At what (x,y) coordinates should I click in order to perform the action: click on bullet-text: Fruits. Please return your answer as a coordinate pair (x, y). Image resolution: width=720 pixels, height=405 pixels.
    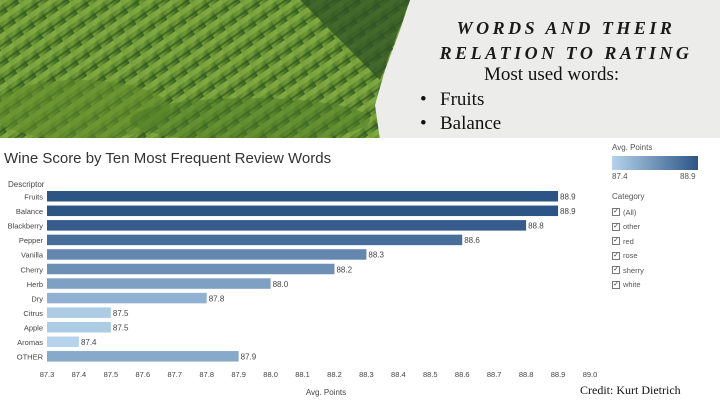
    Looking at the image, I should click on (462, 99).